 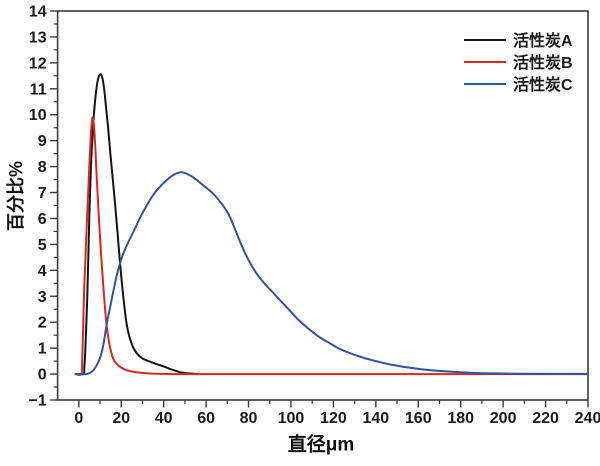 I want to click on legend-label: 活性炭A, so click(x=543, y=40).